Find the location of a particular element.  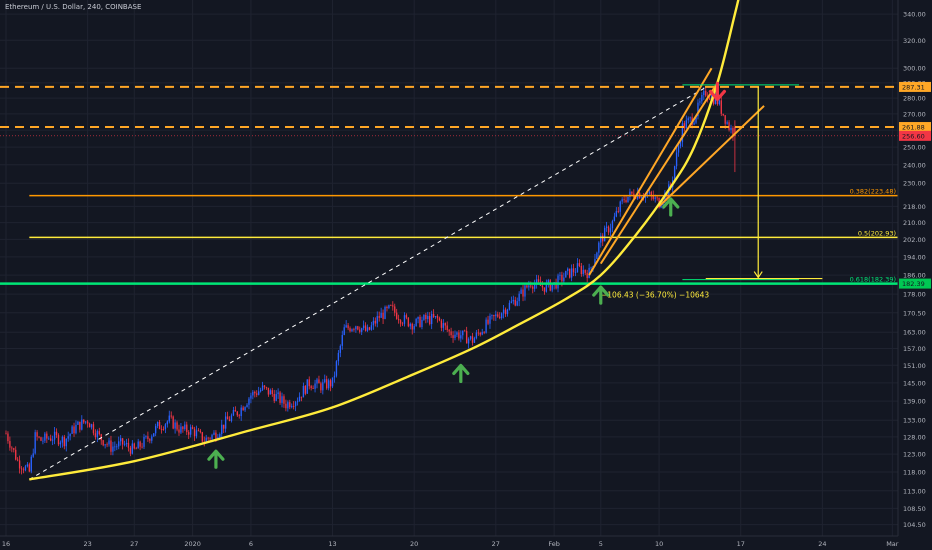

time-tick-label: 13 is located at coordinates (332, 544).